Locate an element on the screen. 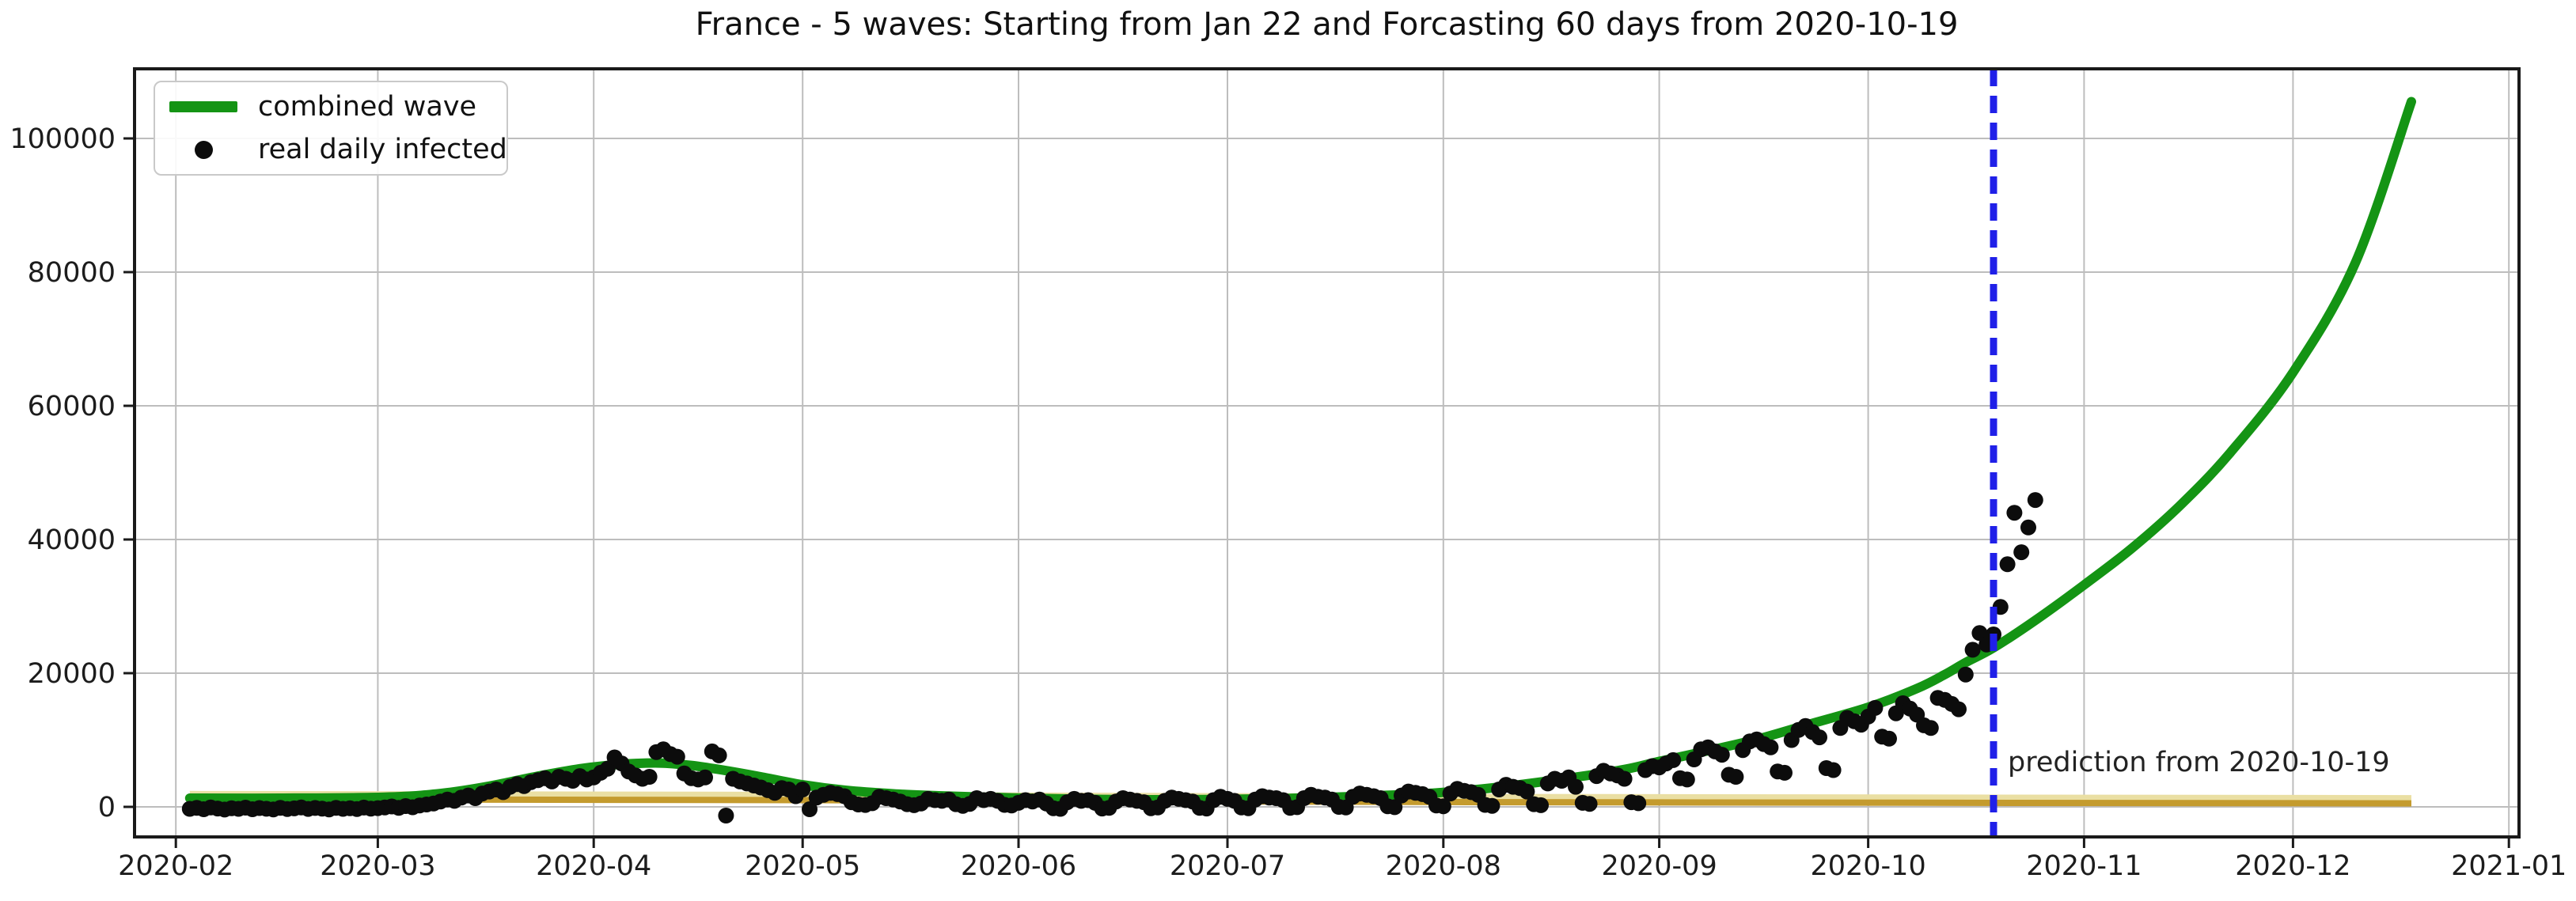 Image resolution: width=2576 pixels, height=901 pixels. legend-item-combined-wave: combined wave is located at coordinates (330, 106).